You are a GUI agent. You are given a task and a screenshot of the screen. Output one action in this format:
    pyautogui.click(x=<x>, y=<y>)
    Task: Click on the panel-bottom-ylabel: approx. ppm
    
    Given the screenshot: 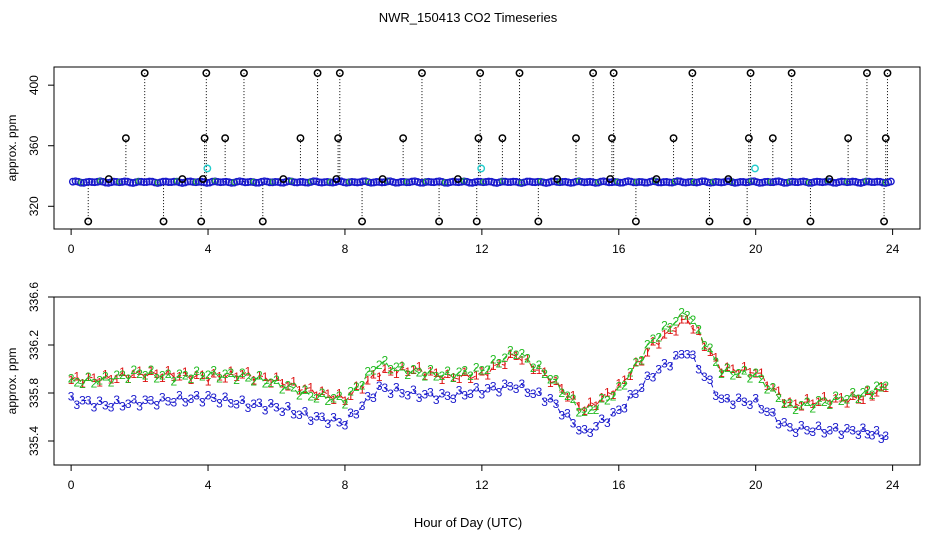 What is the action you would take?
    pyautogui.click(x=12, y=381)
    